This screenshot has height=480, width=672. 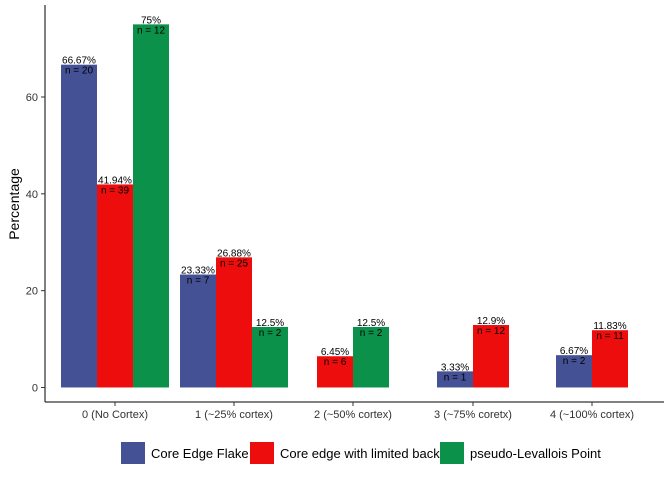 What do you see at coordinates (491, 331) in the screenshot?
I see `n-label-s1-c3: n = 12` at bounding box center [491, 331].